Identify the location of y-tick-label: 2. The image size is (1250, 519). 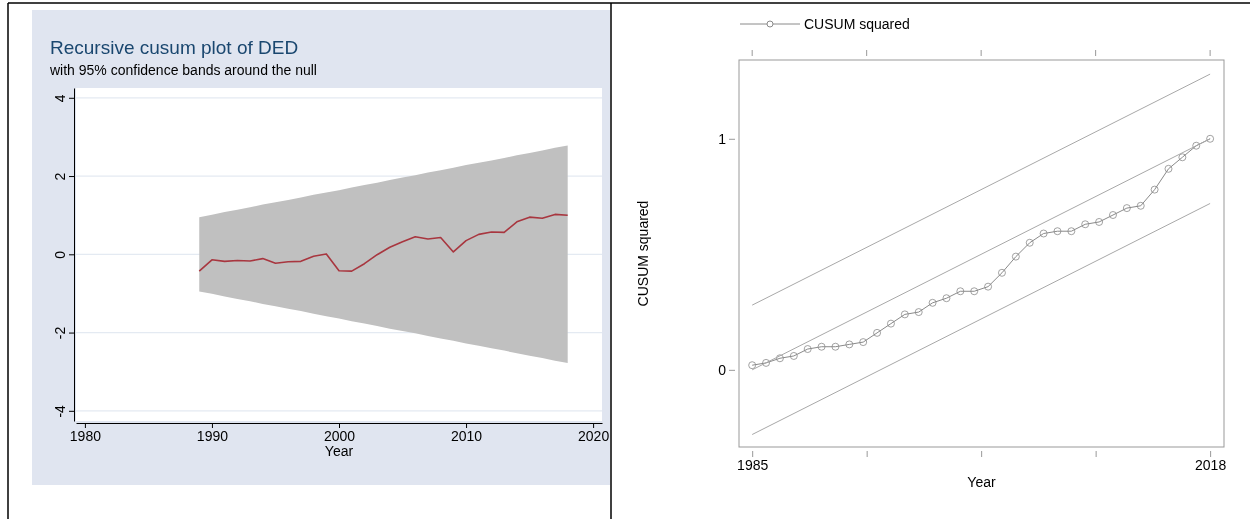
(59, 176).